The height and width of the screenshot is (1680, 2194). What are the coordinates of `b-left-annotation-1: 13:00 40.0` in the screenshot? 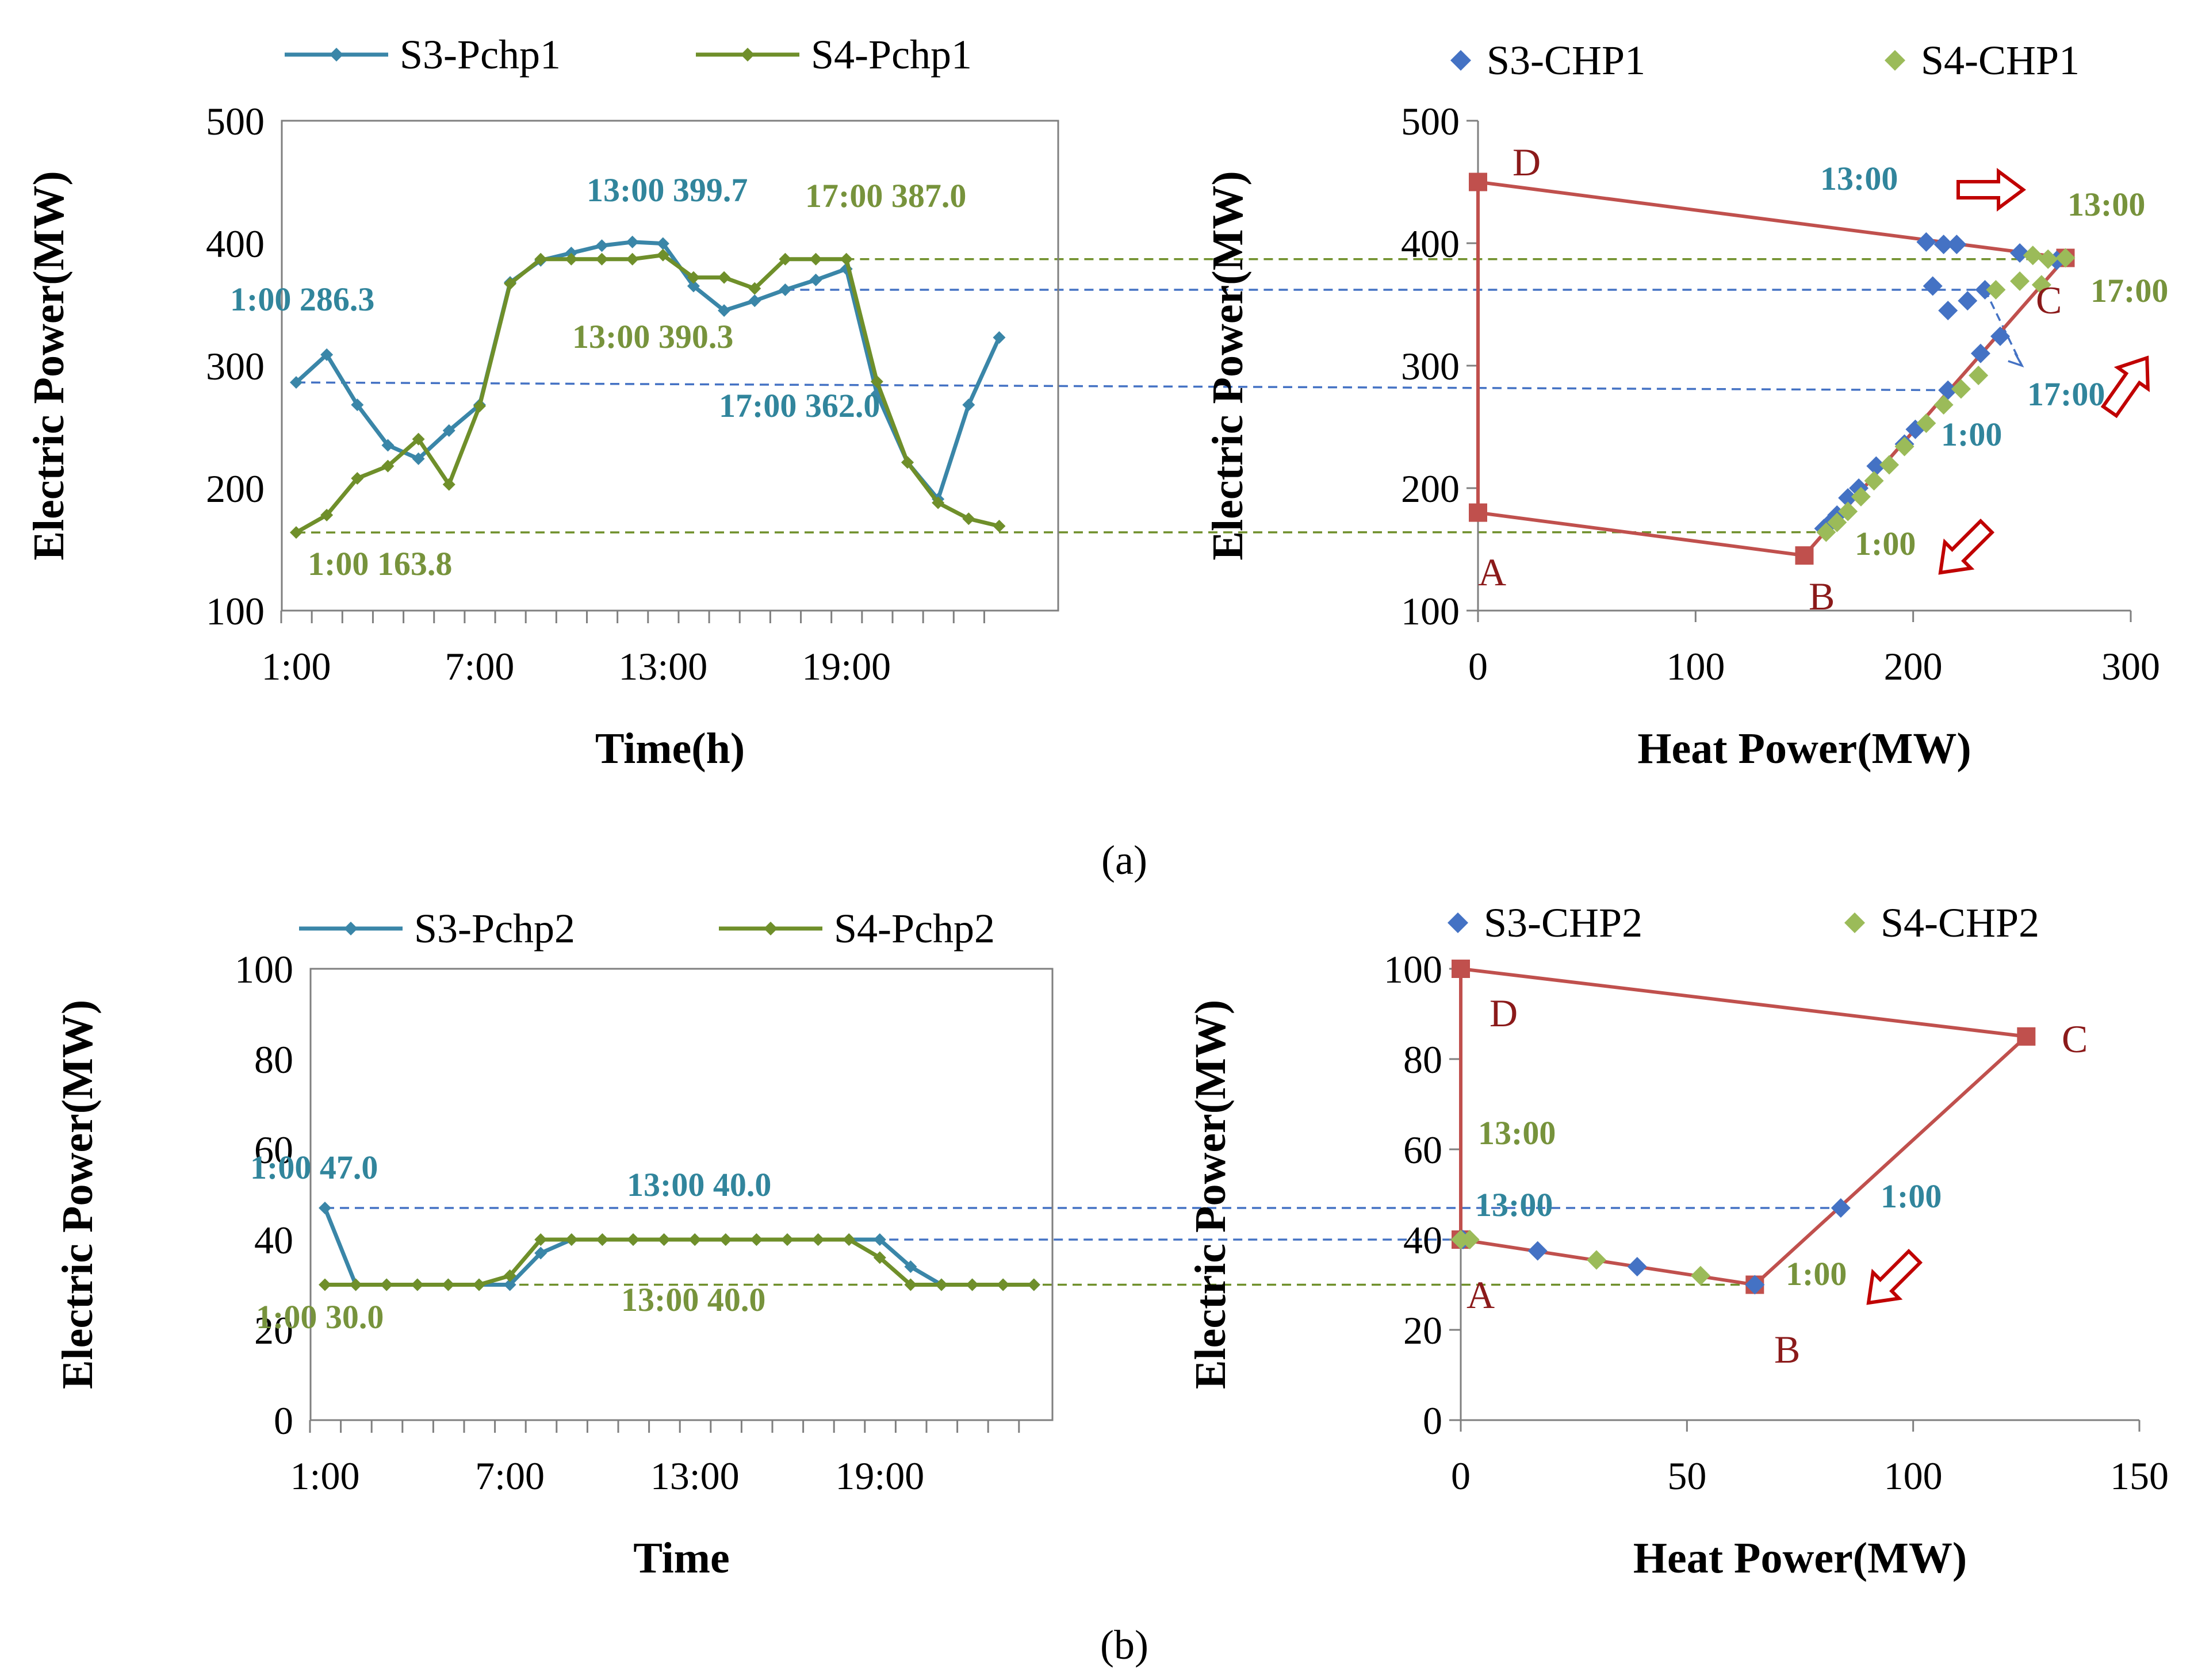 It's located at (699, 1184).